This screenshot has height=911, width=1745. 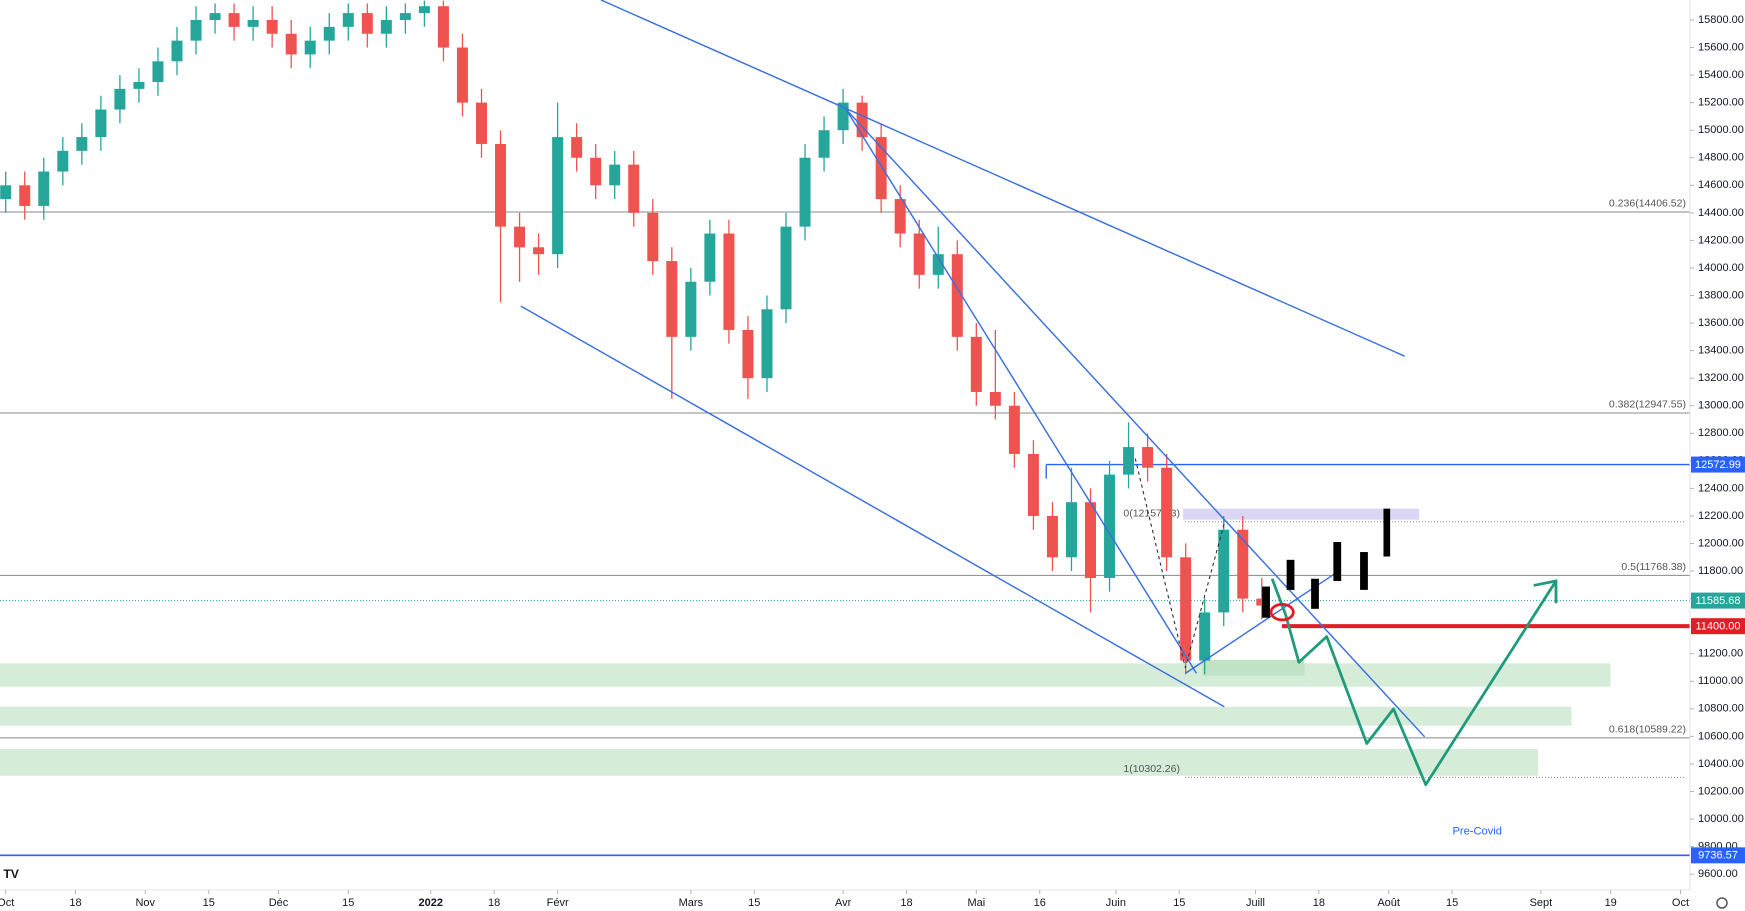 What do you see at coordinates (1718, 856) in the screenshot?
I see `price-tag-label: 9736.57` at bounding box center [1718, 856].